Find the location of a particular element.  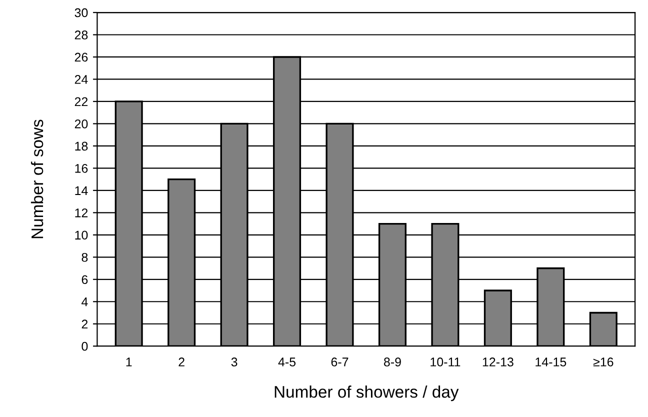

y-tick-label: 22 is located at coordinates (81, 101).